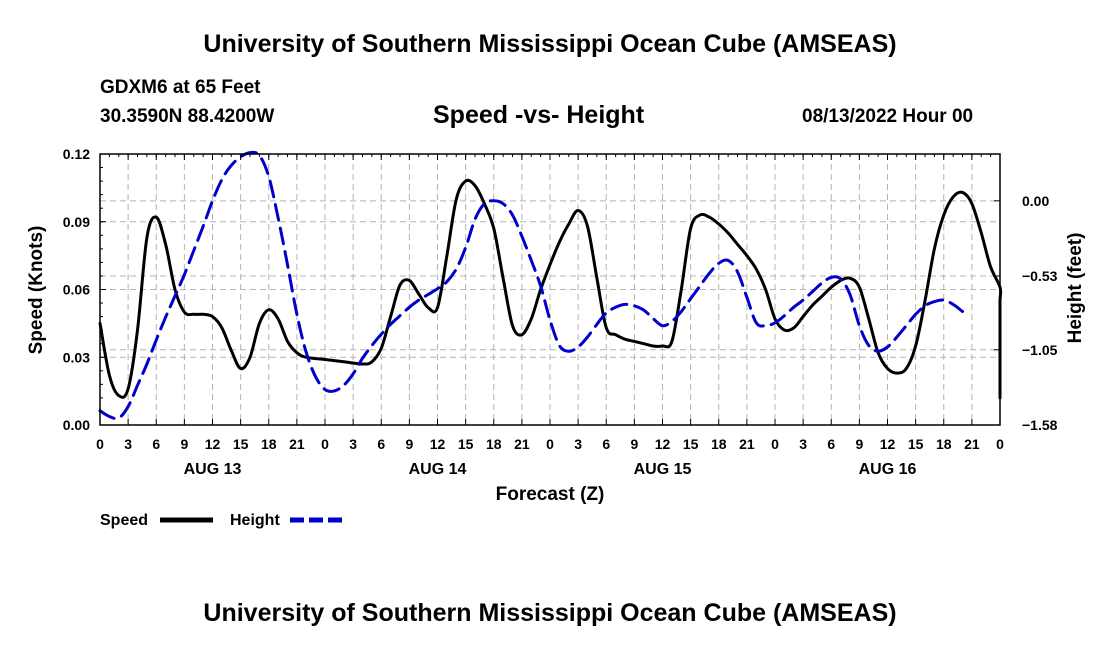 This screenshot has height=650, width=1100. What do you see at coordinates (888, 469) in the screenshot?
I see `day-label: AUG 16` at bounding box center [888, 469].